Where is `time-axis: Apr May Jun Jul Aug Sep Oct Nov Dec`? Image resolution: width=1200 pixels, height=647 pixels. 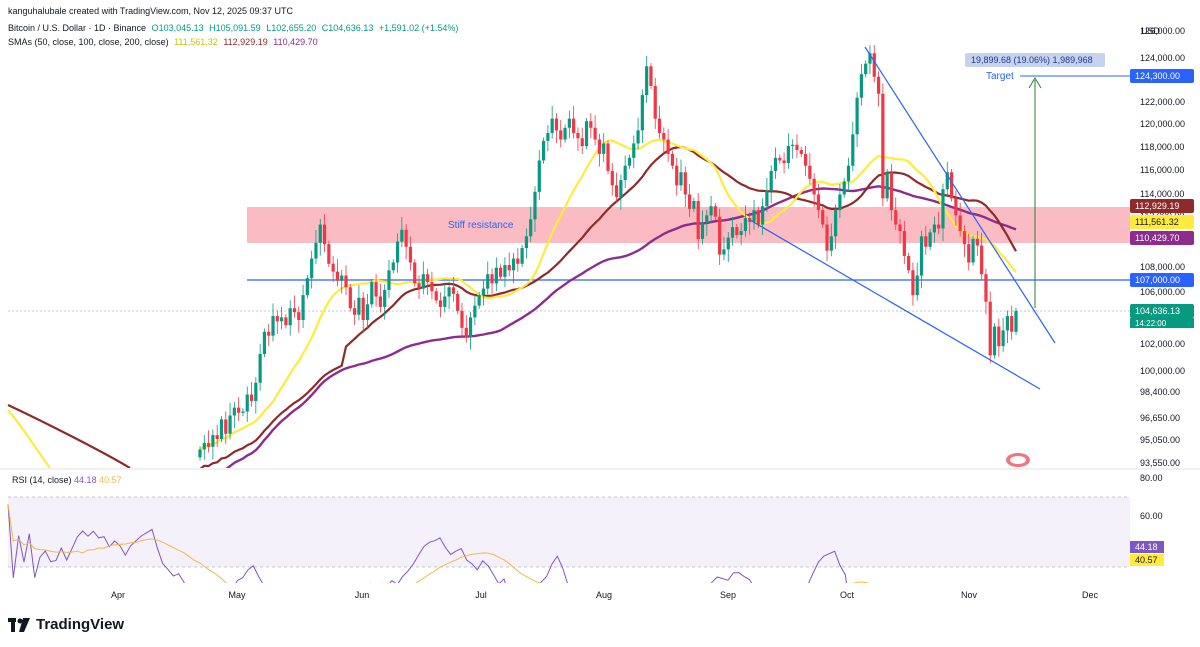
time-axis: Apr May Jun Jul Aug Sep Oct Nov Dec is located at coordinates (605, 595).